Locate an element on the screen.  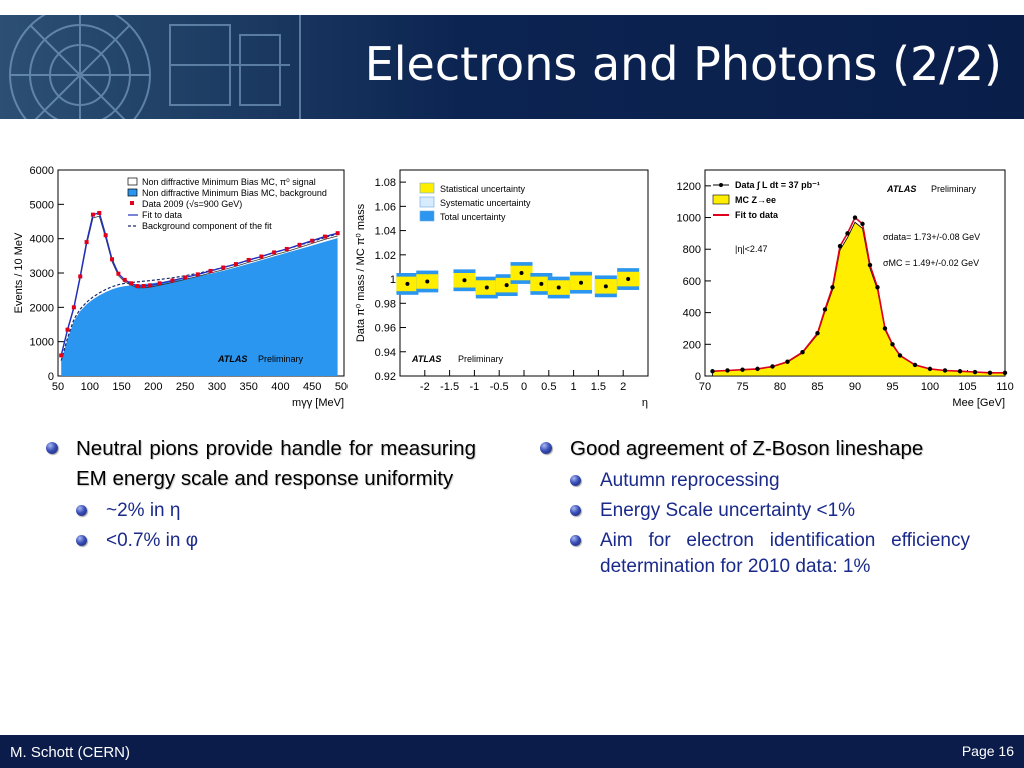
y-axis-label: Events / 10 MeV is located at coordinates (19, 272).